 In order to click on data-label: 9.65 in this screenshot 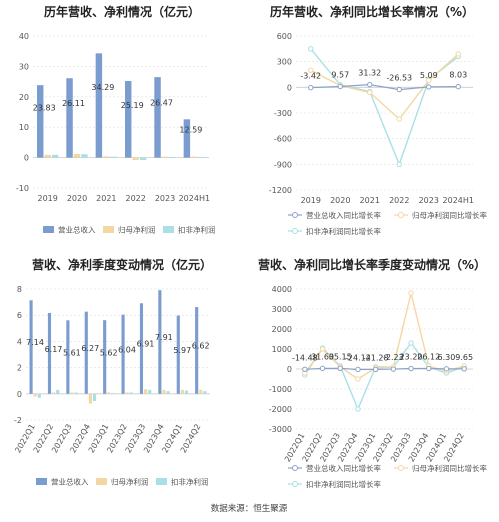, I will do `click(464, 357)`.